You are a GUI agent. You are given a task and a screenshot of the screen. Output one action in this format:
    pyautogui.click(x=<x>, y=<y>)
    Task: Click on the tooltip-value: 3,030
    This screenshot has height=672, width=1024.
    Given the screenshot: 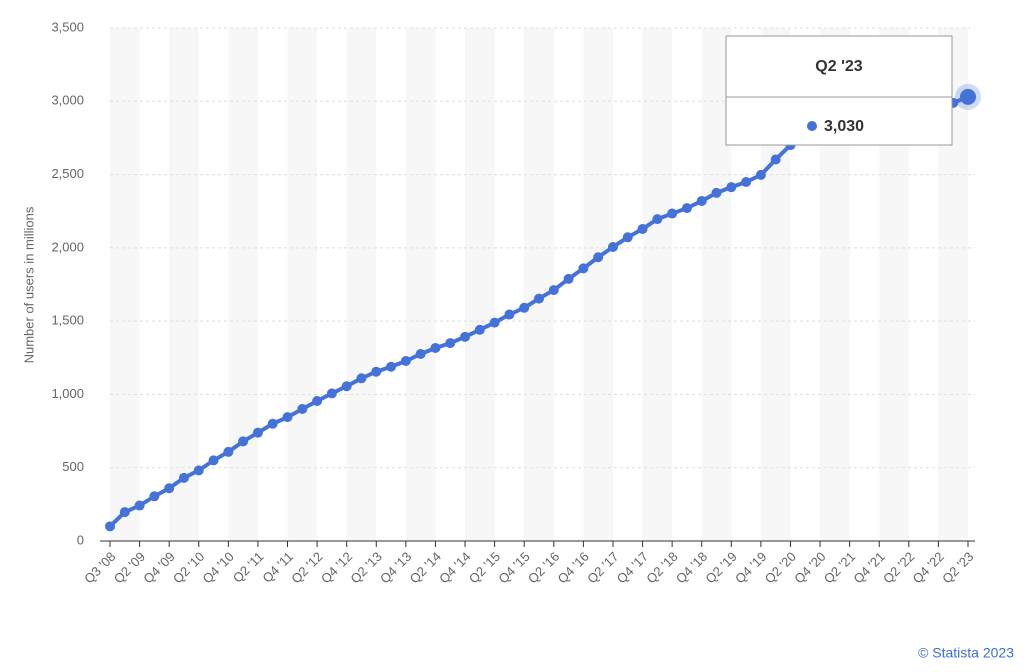 What is the action you would take?
    pyautogui.click(x=844, y=126)
    